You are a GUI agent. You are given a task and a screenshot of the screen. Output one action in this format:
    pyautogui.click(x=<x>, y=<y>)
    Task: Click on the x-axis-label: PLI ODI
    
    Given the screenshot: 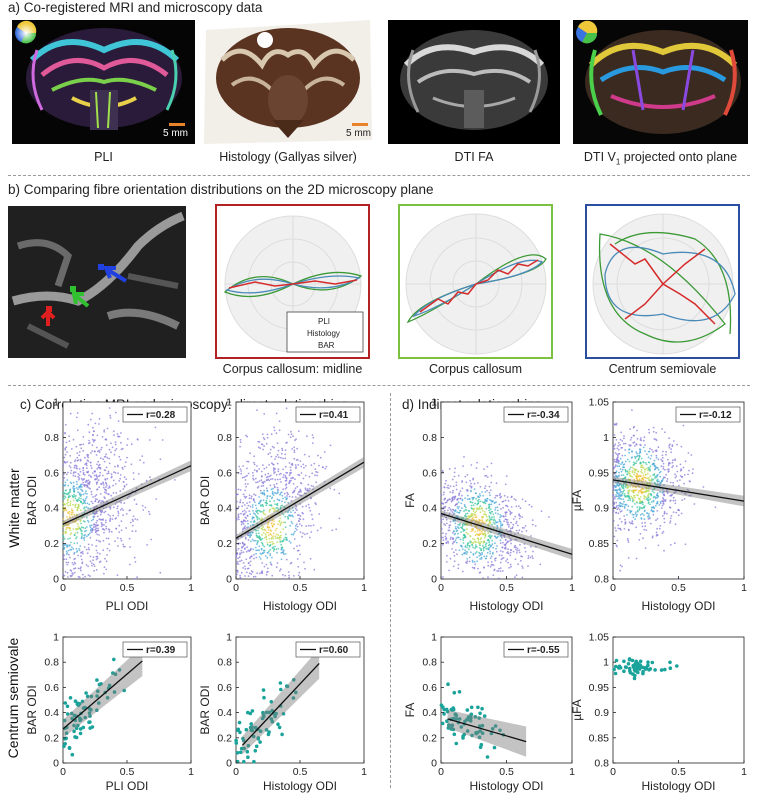 What is the action you would take?
    pyautogui.click(x=127, y=606)
    